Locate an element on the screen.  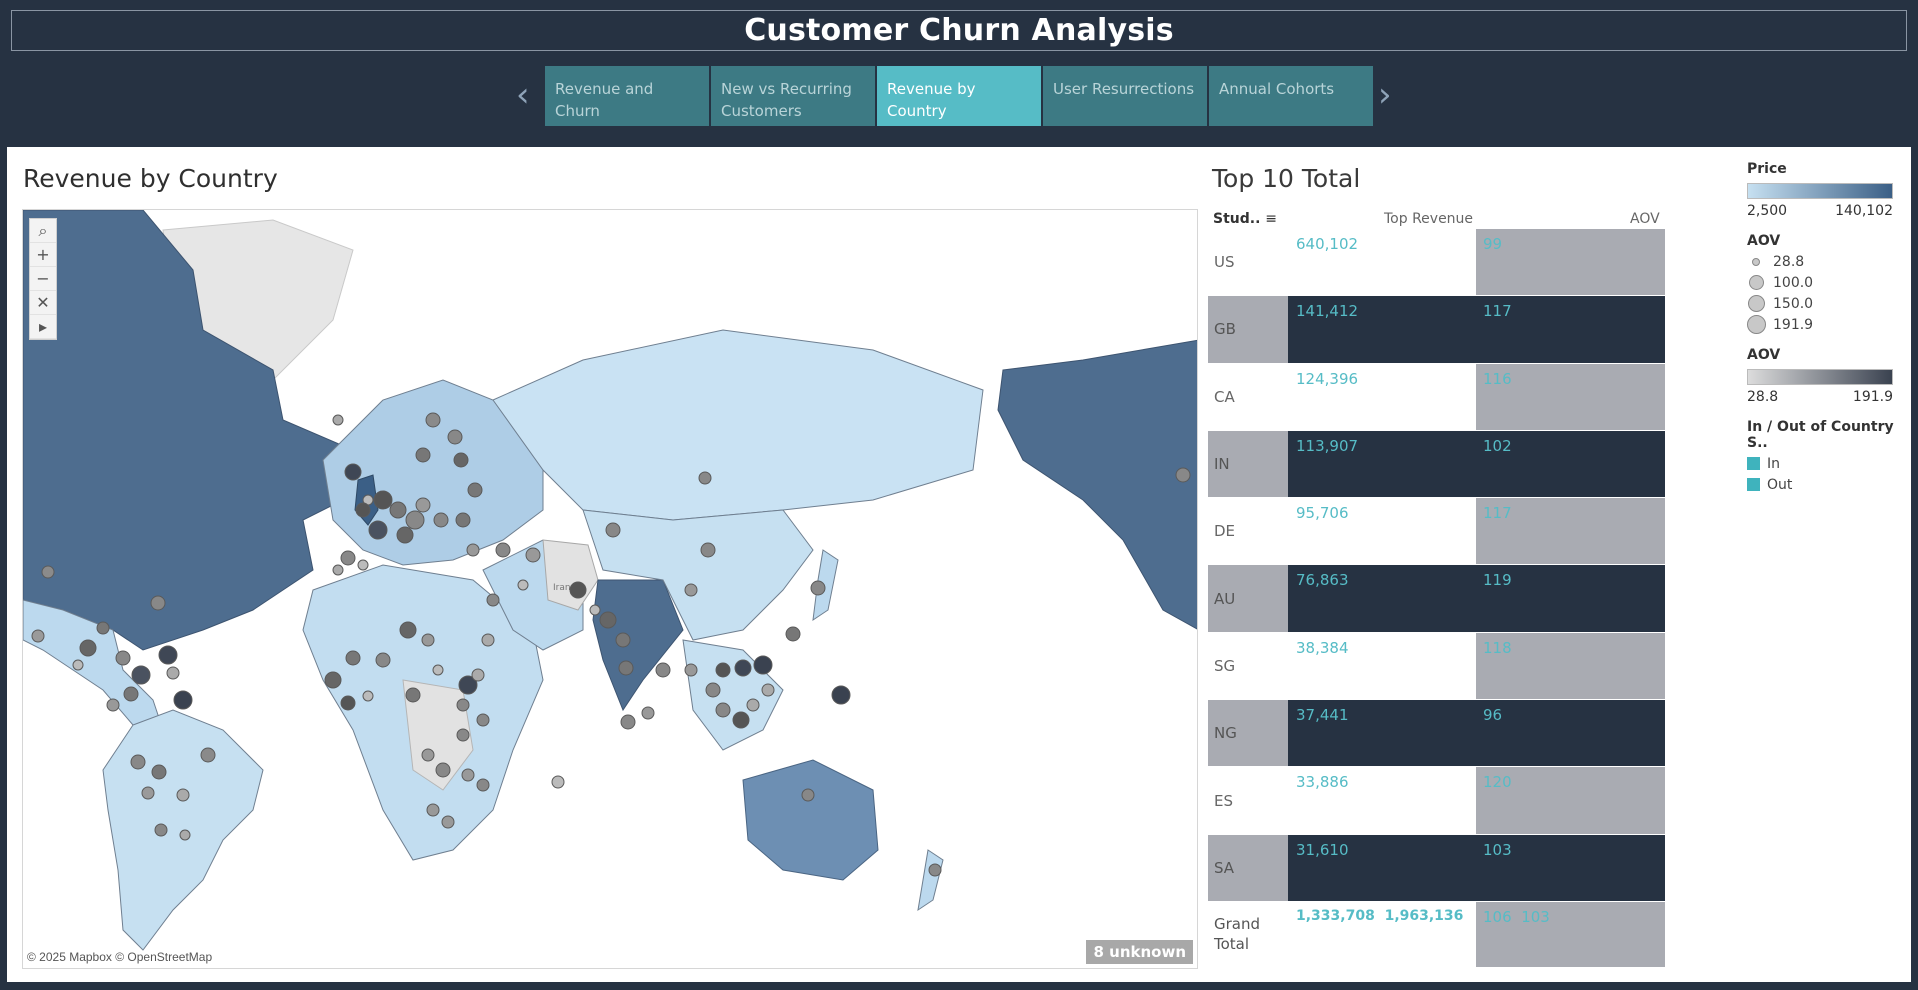
clear-selection-icon: ✕ is located at coordinates (43, 303).